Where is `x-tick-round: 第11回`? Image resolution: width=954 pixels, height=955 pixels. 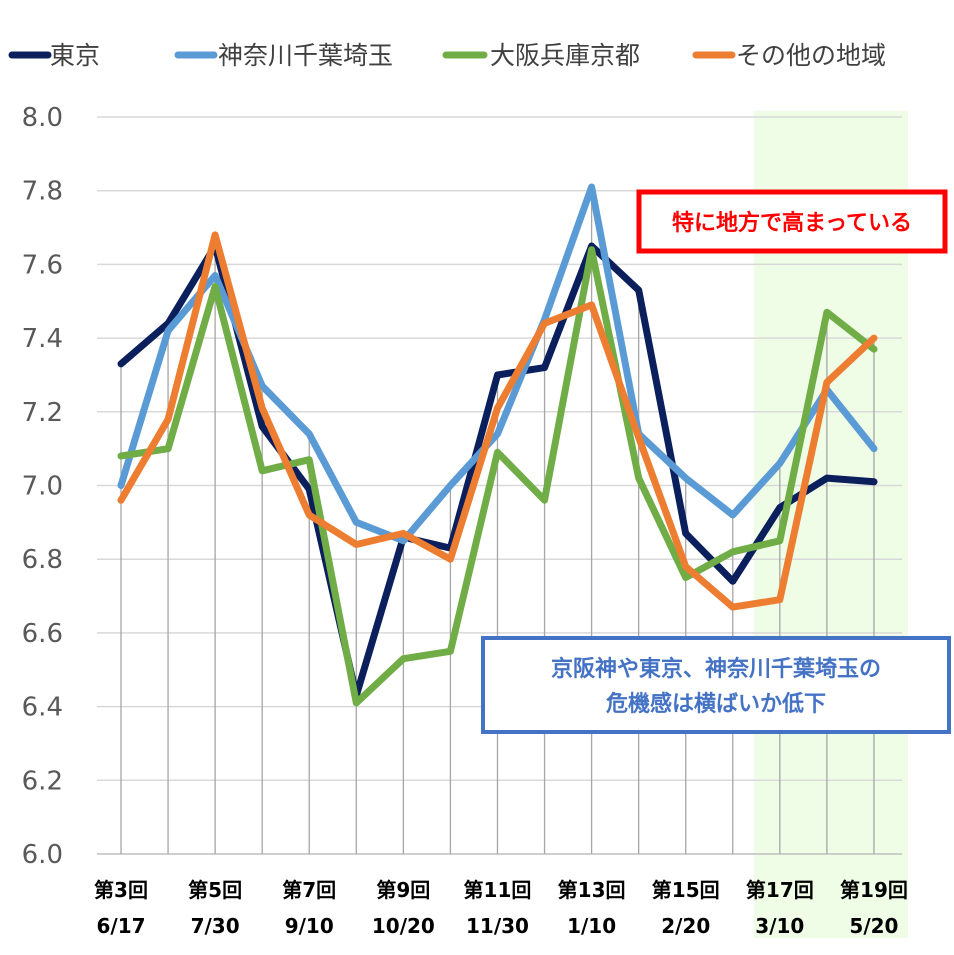
x-tick-round: 第11回 is located at coordinates (498, 890).